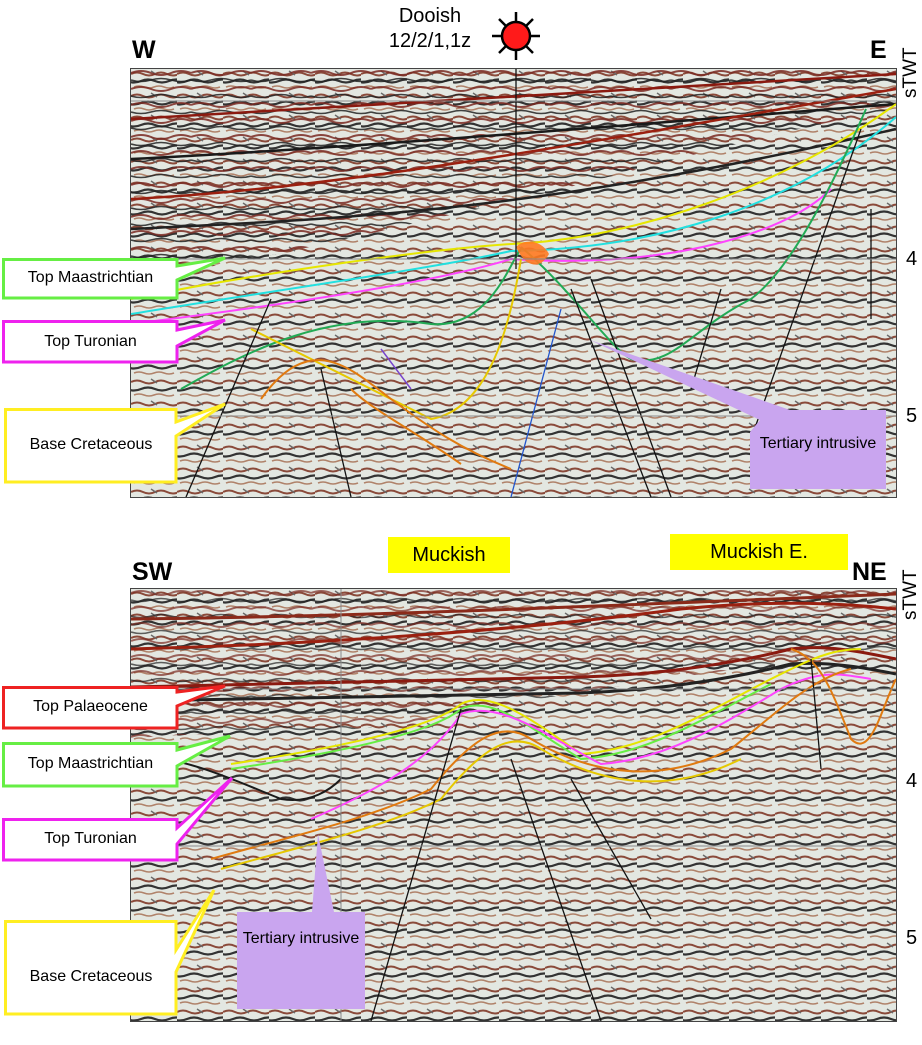  Describe the element at coordinates (912, 938) in the screenshot. I see `bottom-tick-5: 5` at that location.